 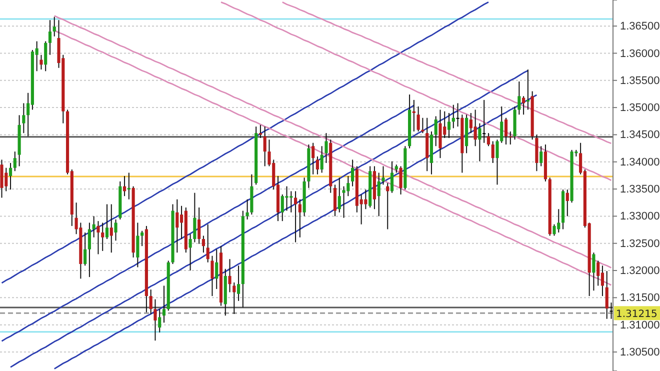 What do you see at coordinates (640, 298) in the screenshot?
I see `y-tick-label: 1.31500` at bounding box center [640, 298].